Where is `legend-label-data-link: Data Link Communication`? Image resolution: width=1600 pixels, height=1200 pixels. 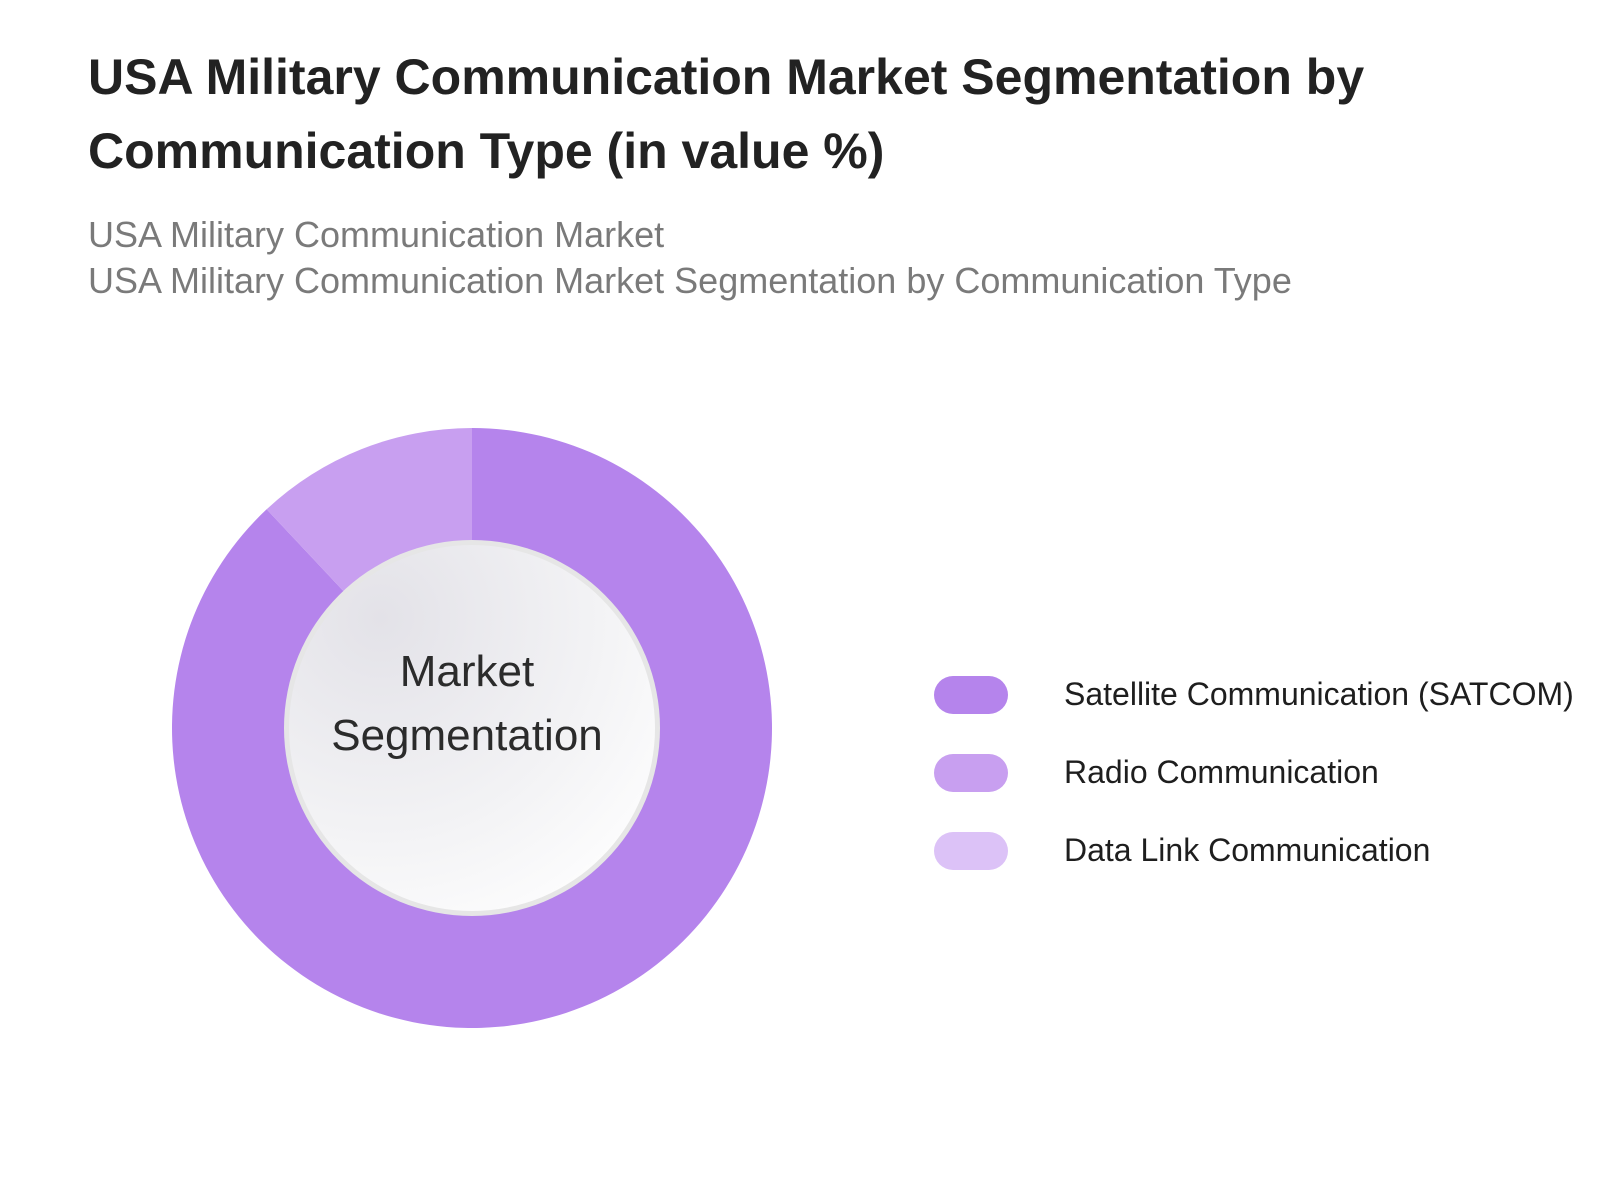
legend-label-data-link: Data Link Communication is located at coordinates (1247, 850).